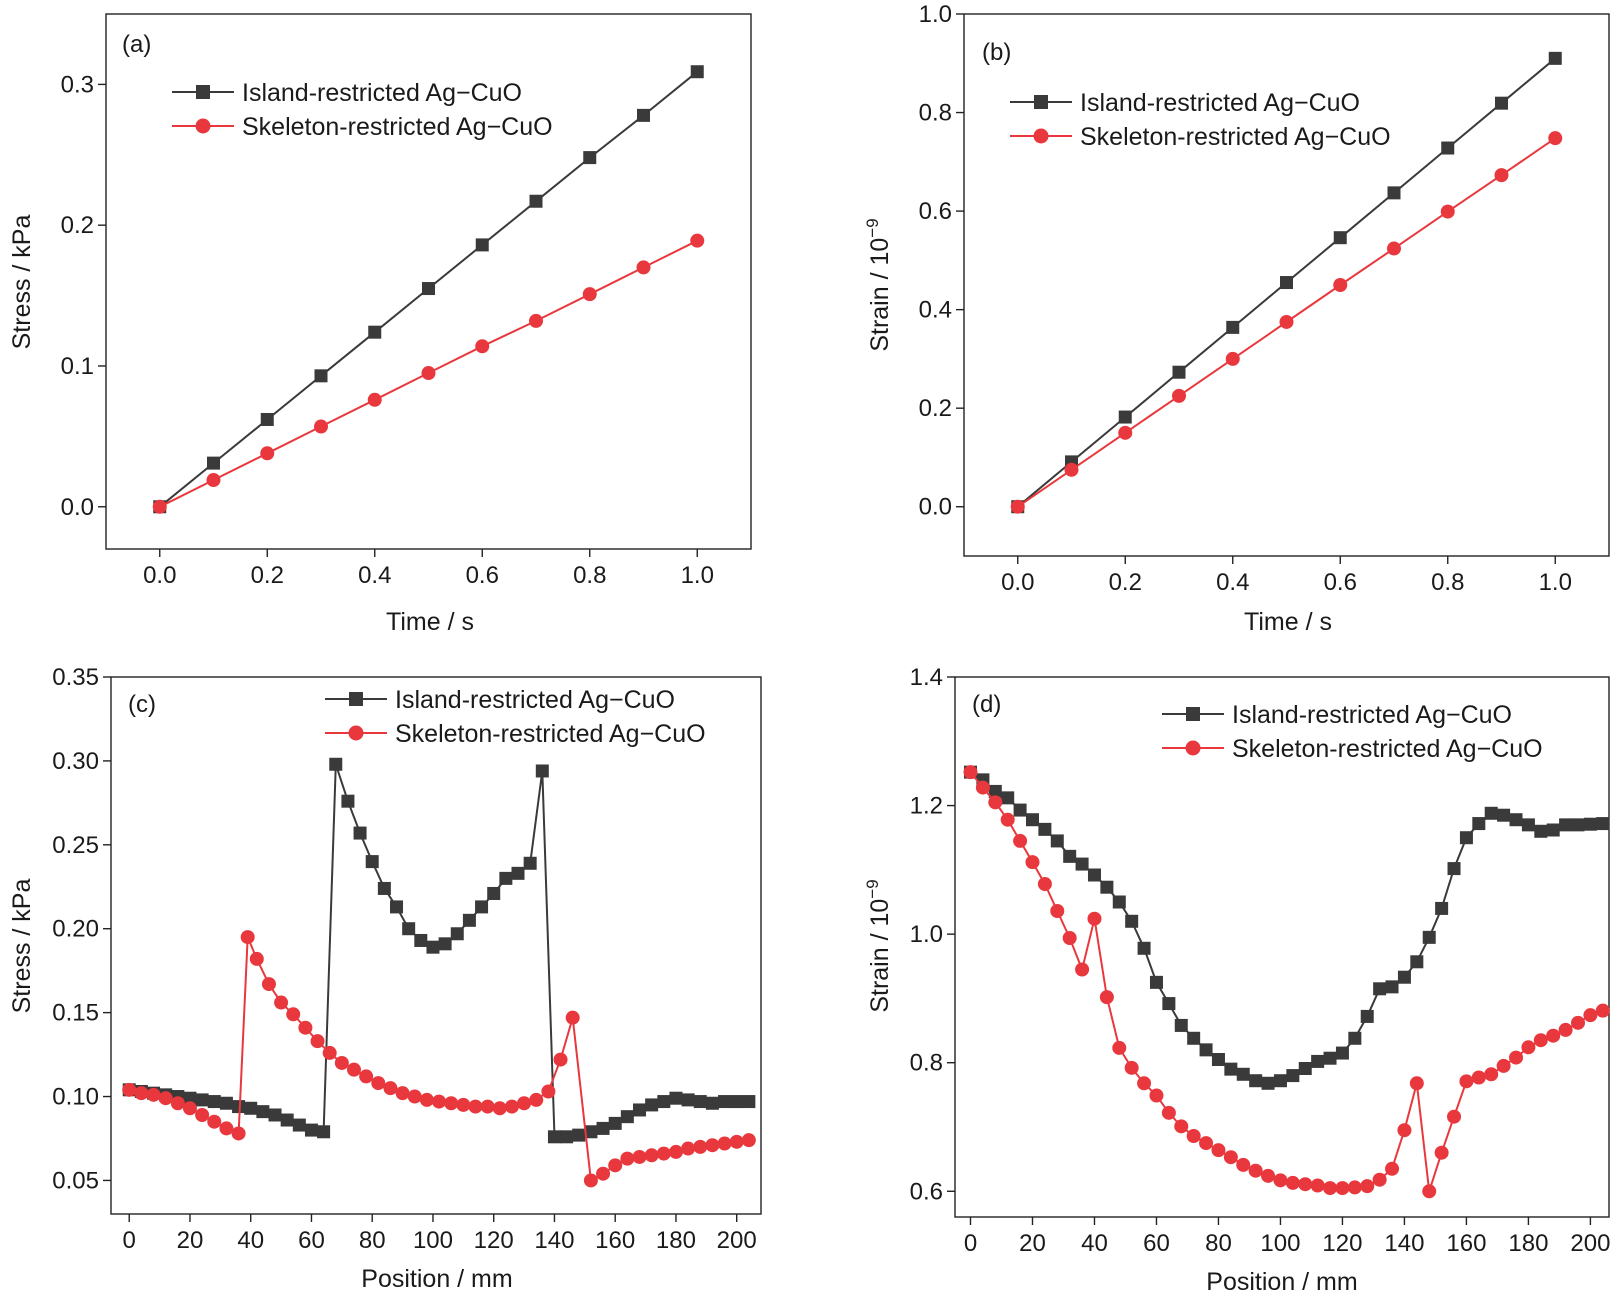  Describe the element at coordinates (935, 507) in the screenshot. I see `y-tick-label: 0.0` at that location.